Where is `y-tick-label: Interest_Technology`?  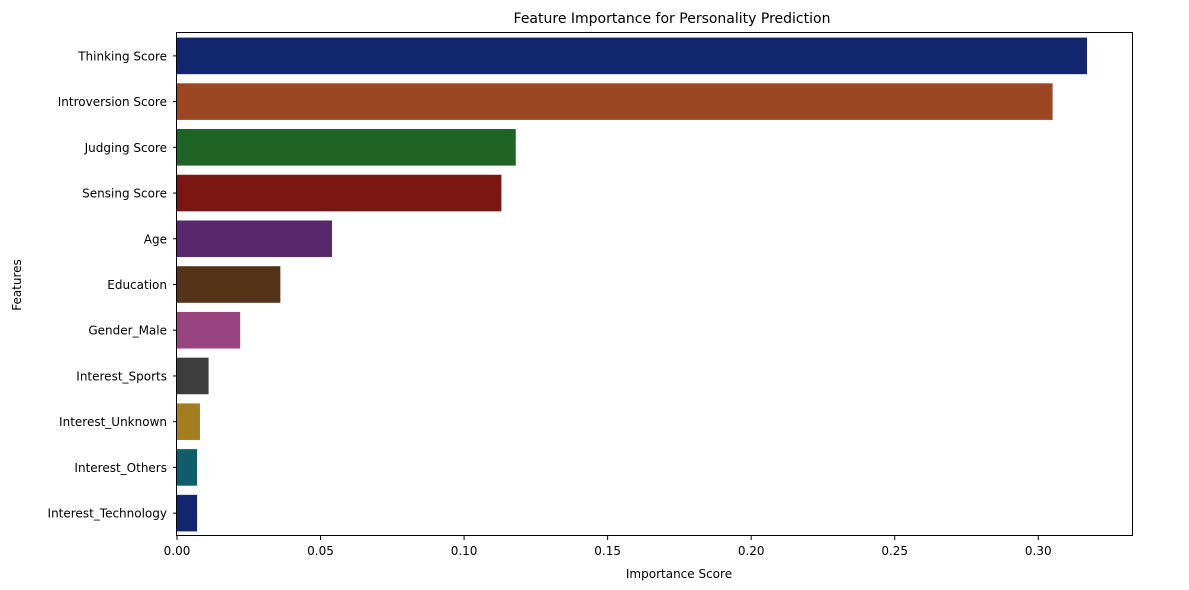
y-tick-label: Interest_Technology is located at coordinates (107, 514).